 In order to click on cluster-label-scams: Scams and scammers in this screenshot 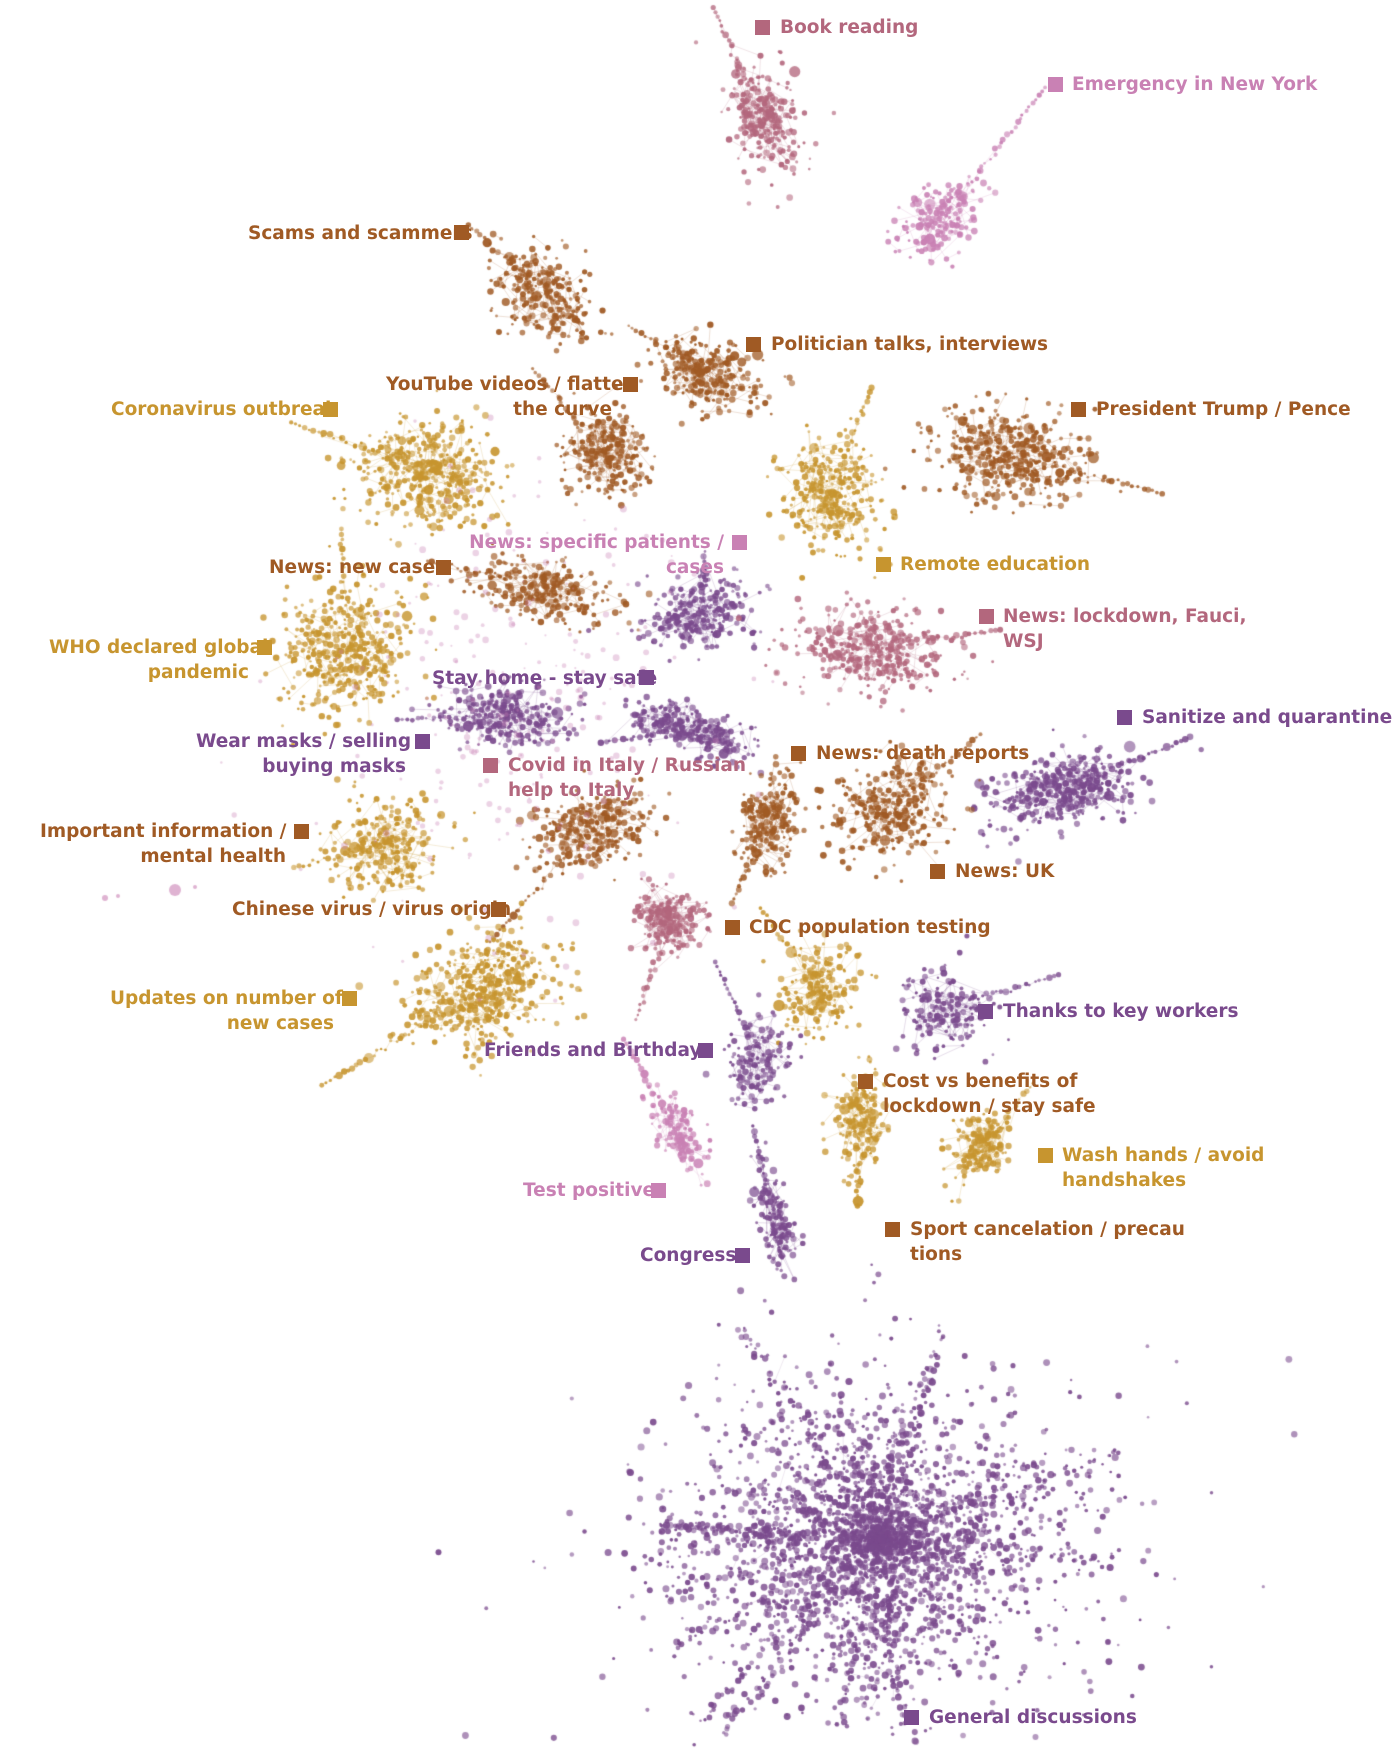, I will do `click(360, 233)`.